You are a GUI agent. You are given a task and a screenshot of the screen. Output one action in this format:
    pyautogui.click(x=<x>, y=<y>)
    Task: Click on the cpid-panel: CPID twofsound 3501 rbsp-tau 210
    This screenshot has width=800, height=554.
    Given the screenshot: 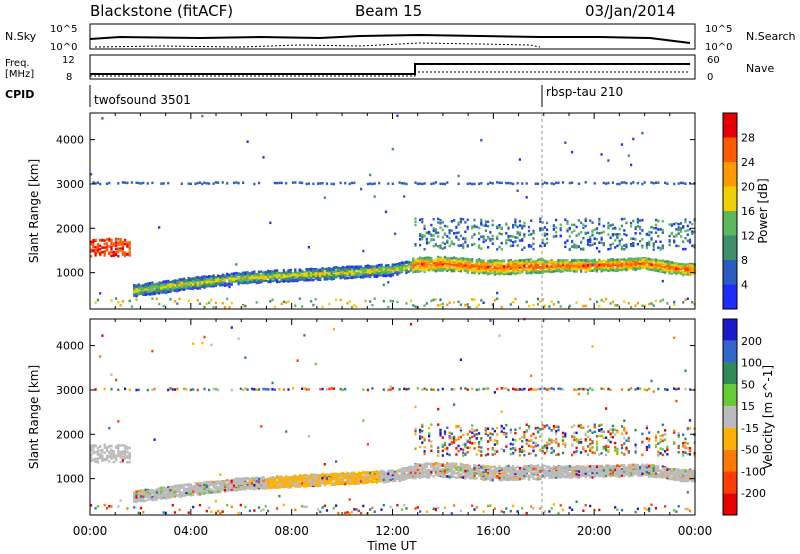 What is the action you would take?
    pyautogui.click(x=314, y=96)
    